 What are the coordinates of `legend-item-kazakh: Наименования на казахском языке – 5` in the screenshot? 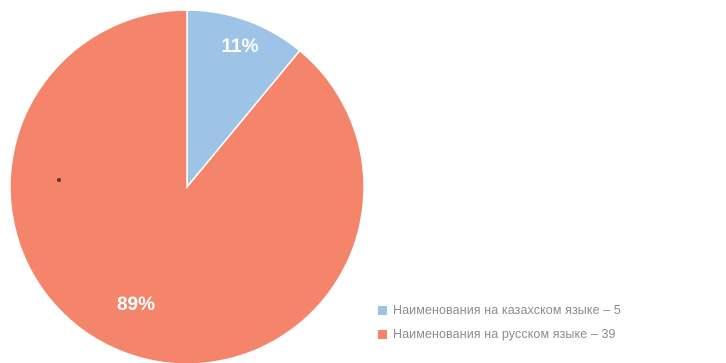 It's located at (552, 310).